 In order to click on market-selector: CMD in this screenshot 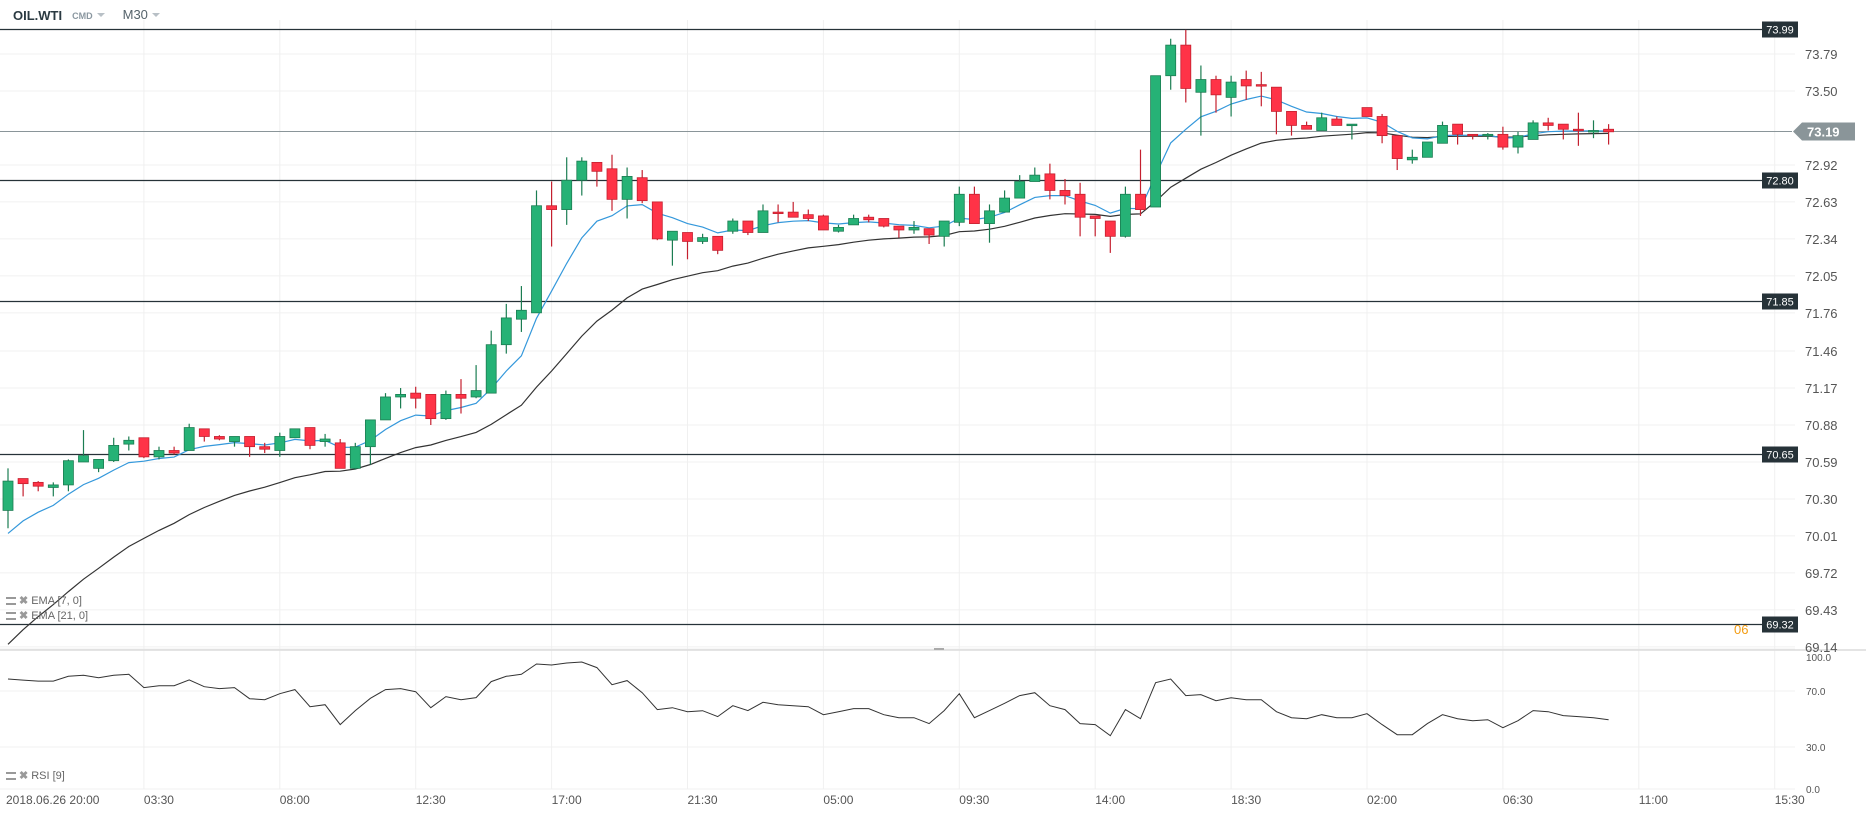, I will do `click(88, 15)`.